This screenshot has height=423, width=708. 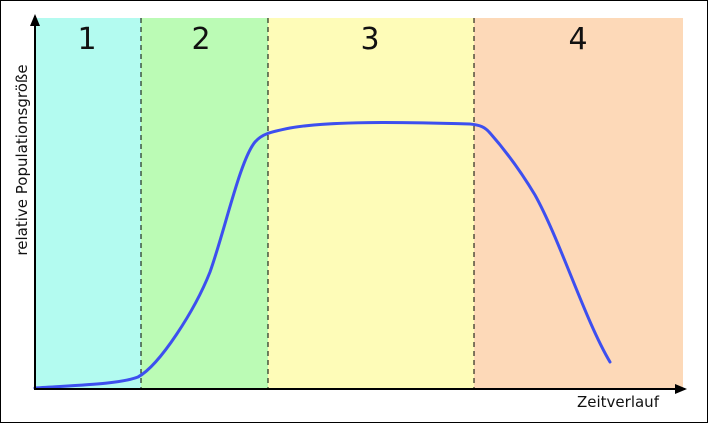 I want to click on phase-label: 1, so click(x=86, y=39).